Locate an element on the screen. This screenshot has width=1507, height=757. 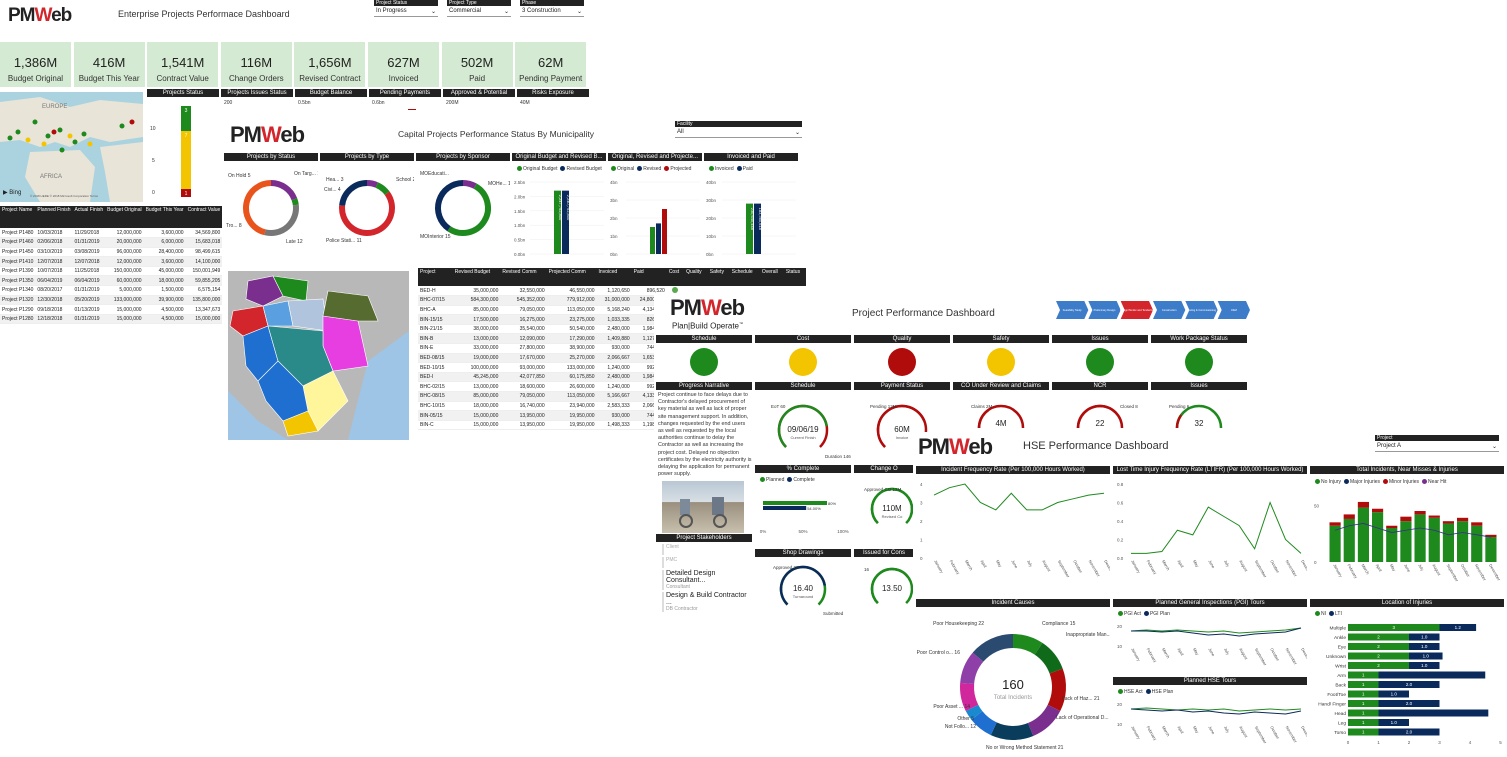
bar-label: 1.2 is located at coordinates (1458, 627).